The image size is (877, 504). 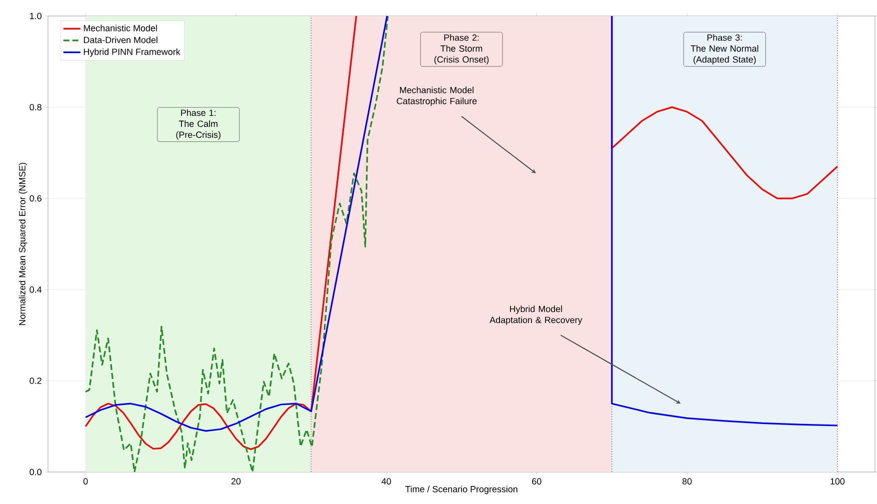 I want to click on annotation: Mechanistic Model Catastrophic Failure, so click(x=436, y=96).